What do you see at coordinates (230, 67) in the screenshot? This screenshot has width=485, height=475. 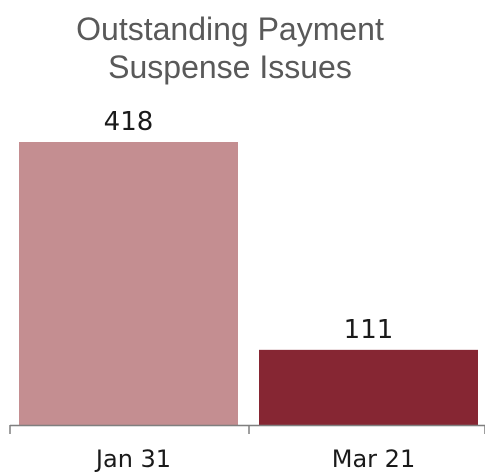 I see `chart-title-line-2: Suspense Issues` at bounding box center [230, 67].